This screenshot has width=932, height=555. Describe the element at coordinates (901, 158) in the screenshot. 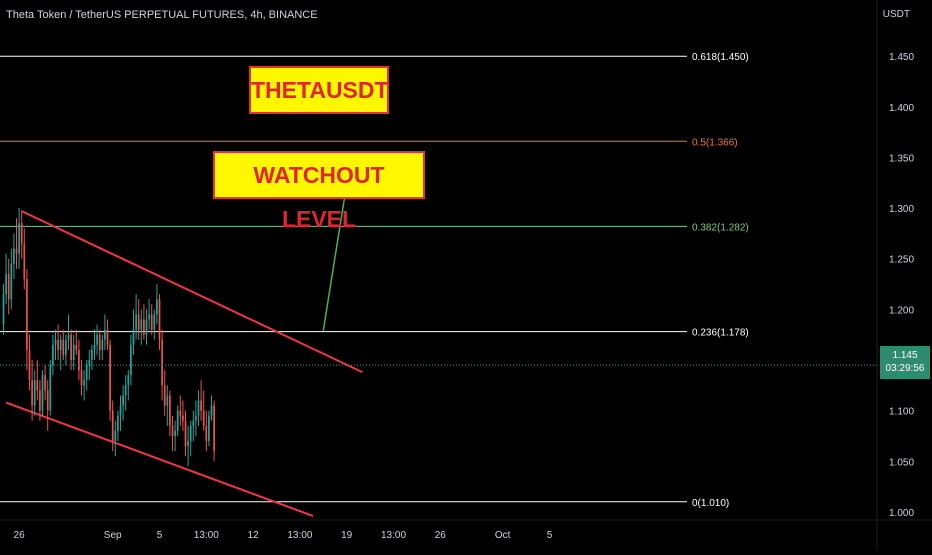

I see `y-tick-label: 1.350` at that location.